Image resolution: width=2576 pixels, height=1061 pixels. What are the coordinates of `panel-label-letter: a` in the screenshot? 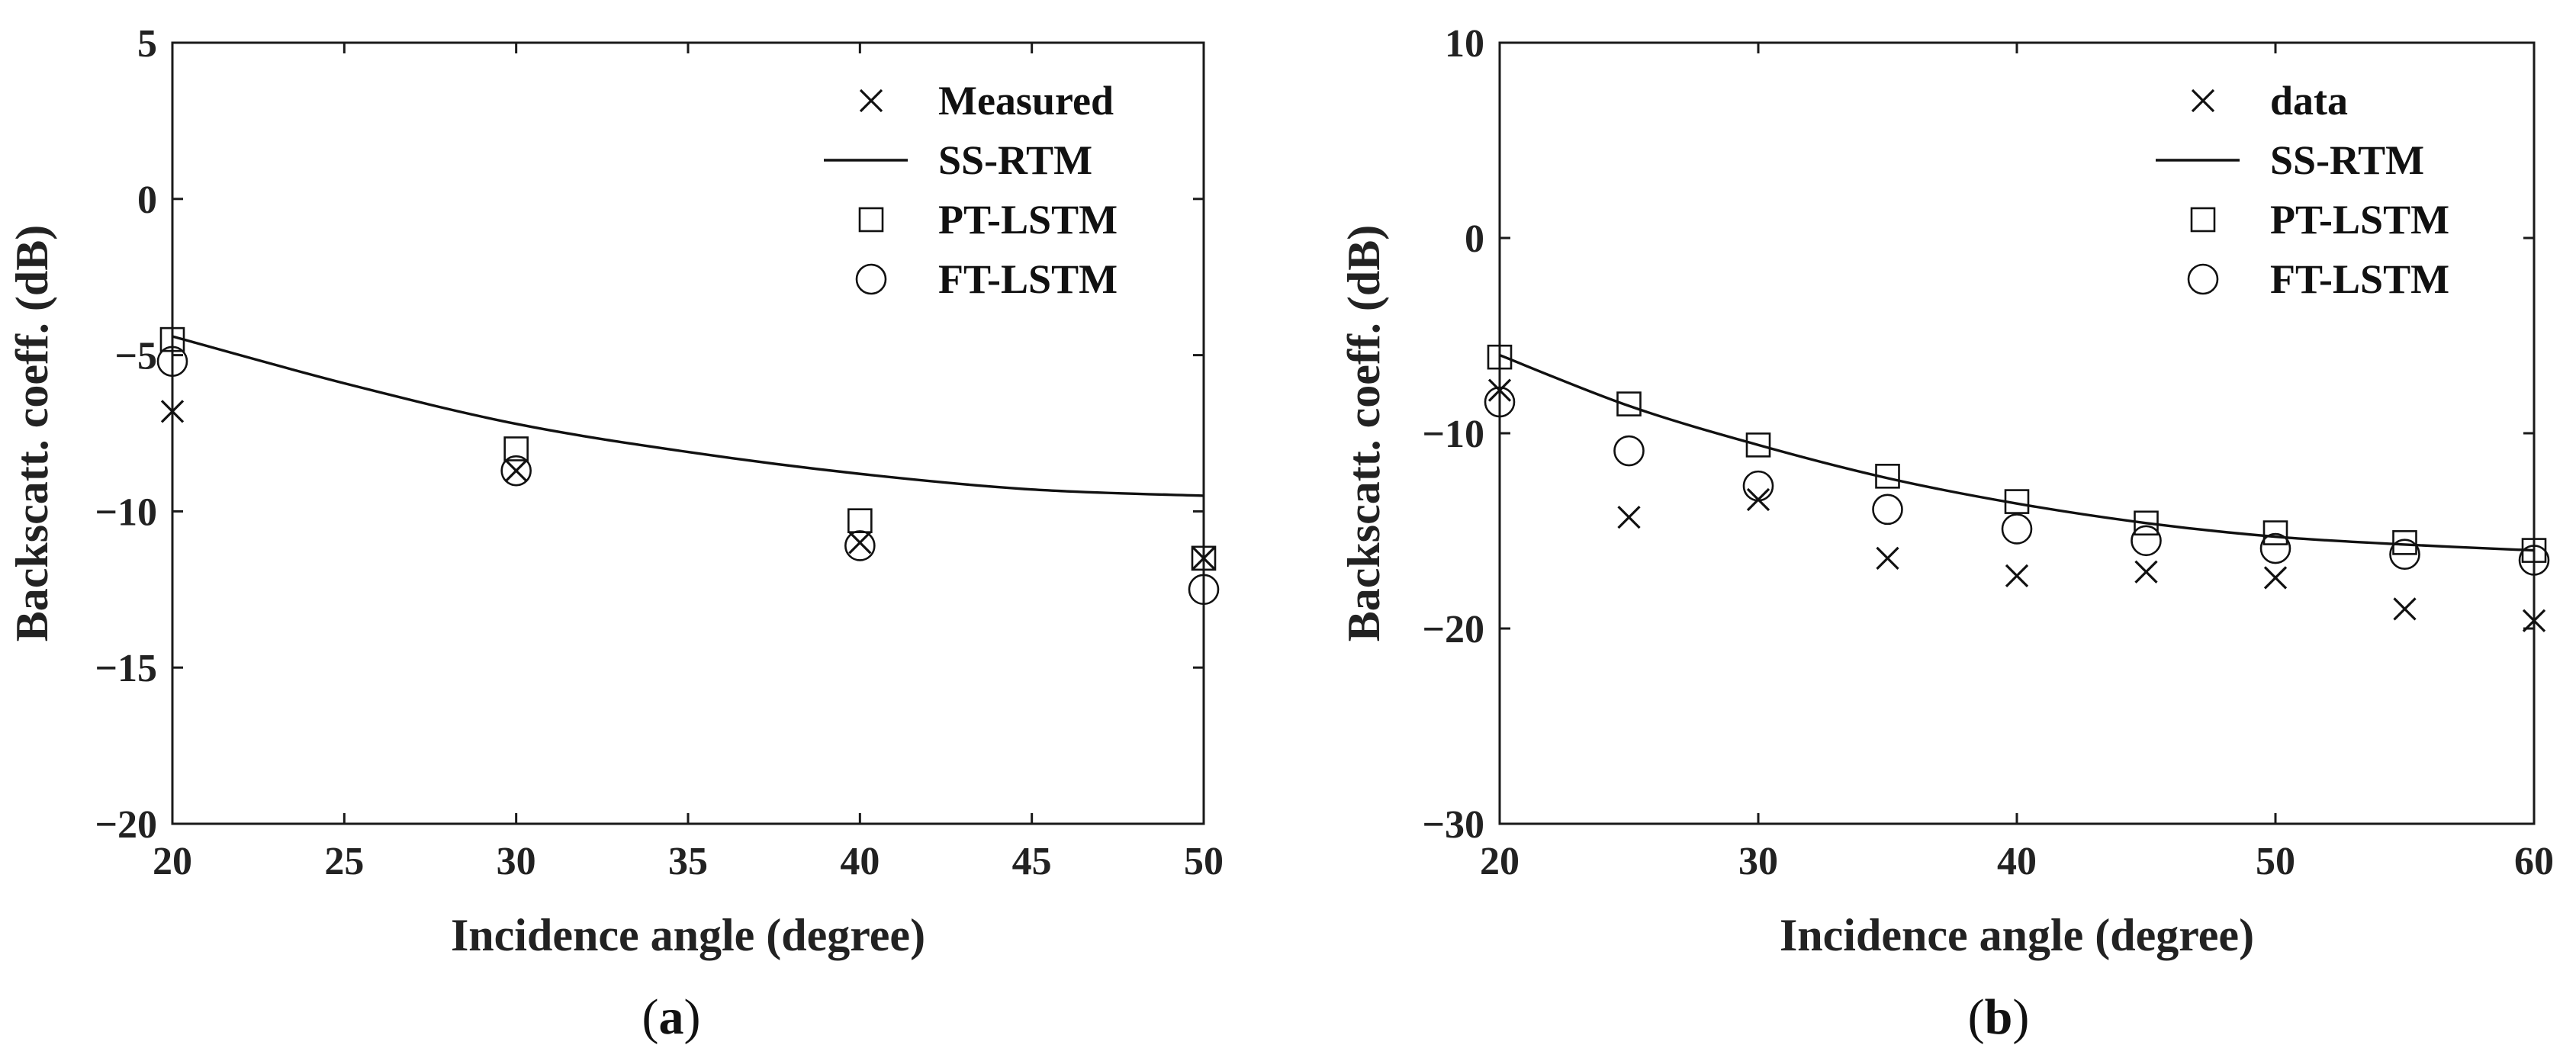 It's located at (671, 1017).